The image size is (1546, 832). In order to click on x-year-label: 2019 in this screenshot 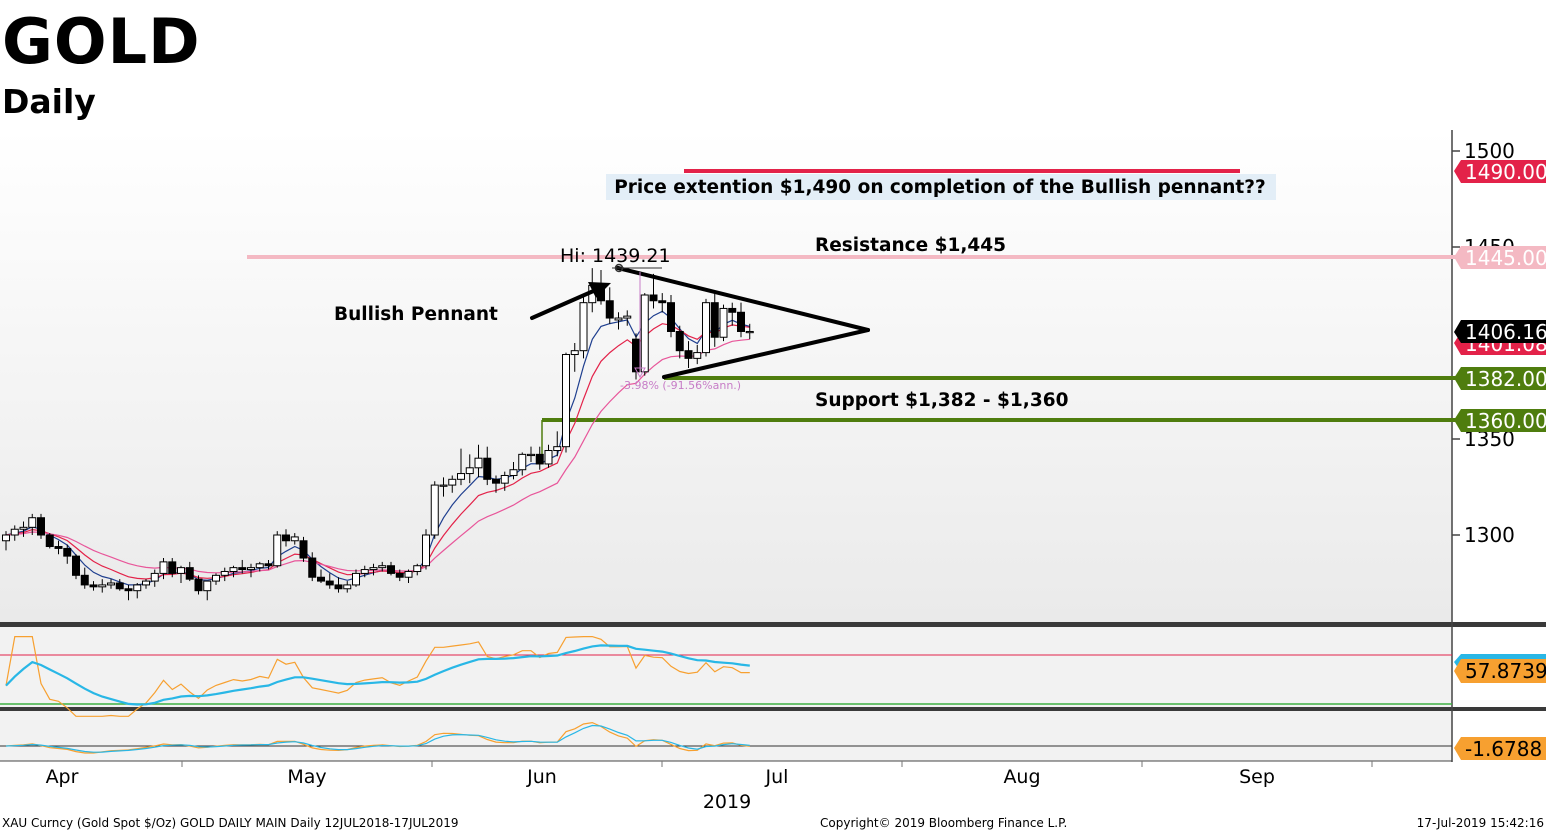, I will do `click(727, 802)`.